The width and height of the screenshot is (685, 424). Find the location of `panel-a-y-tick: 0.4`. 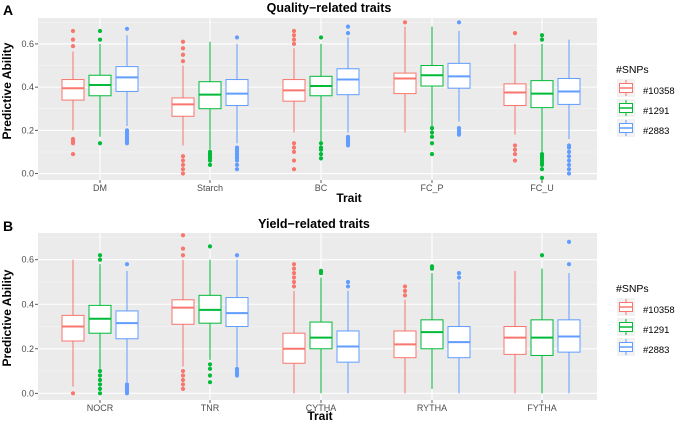

panel-a-y-tick: 0.4 is located at coordinates (27, 87).